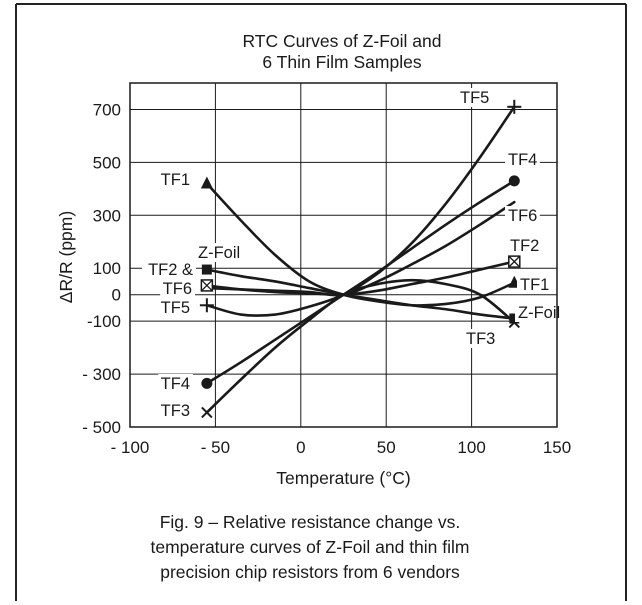 The height and width of the screenshot is (605, 642). Describe the element at coordinates (310, 522) in the screenshot. I see `caption-line-1: Fig. 9 – Relative resistance change vs.` at that location.